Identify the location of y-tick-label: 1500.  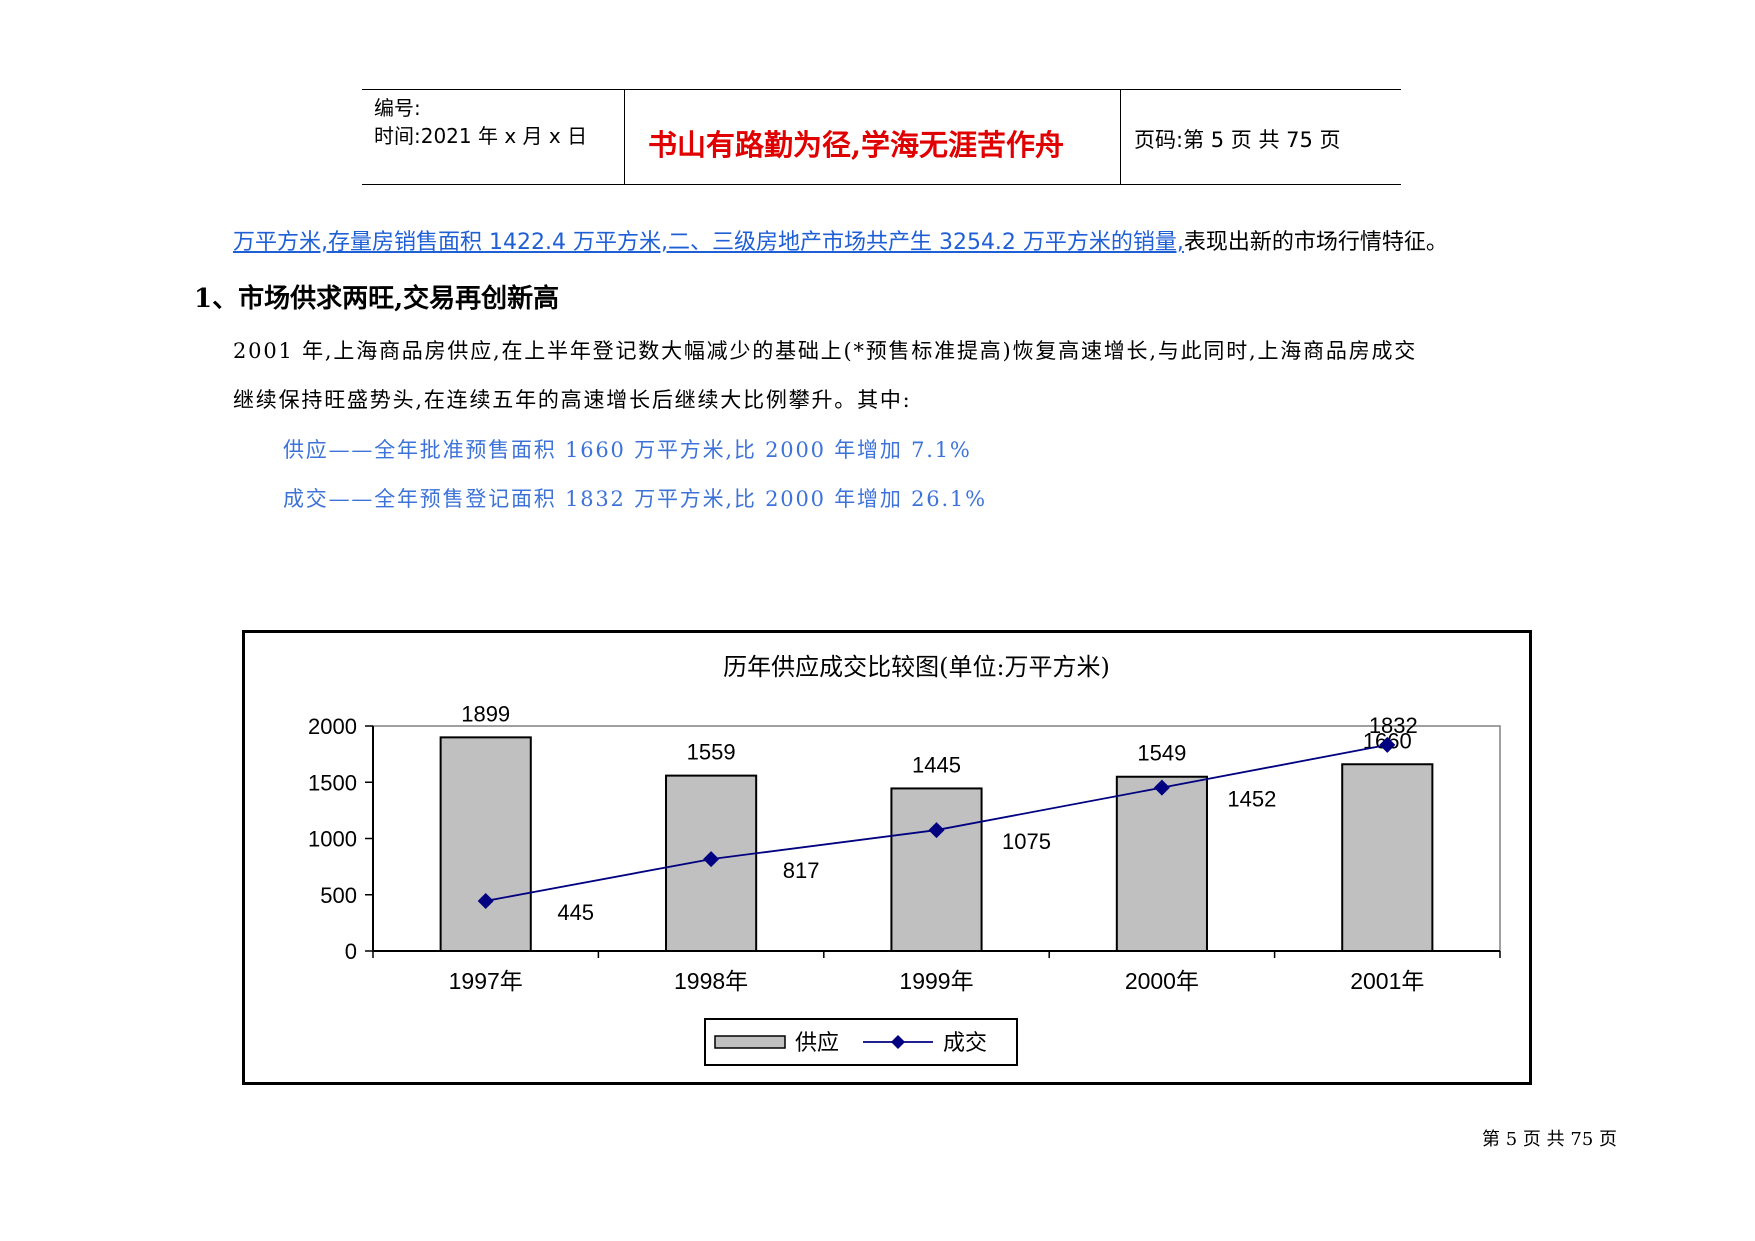
(332, 782).